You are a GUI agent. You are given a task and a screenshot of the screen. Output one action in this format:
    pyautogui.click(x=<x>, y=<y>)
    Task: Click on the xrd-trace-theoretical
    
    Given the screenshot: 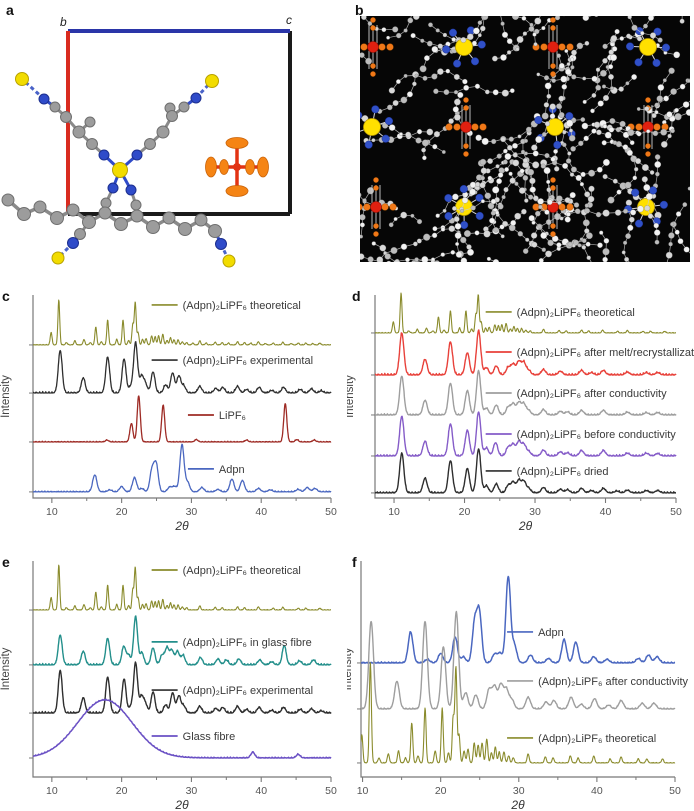 What is the action you would take?
    pyautogui.click(x=182, y=322)
    